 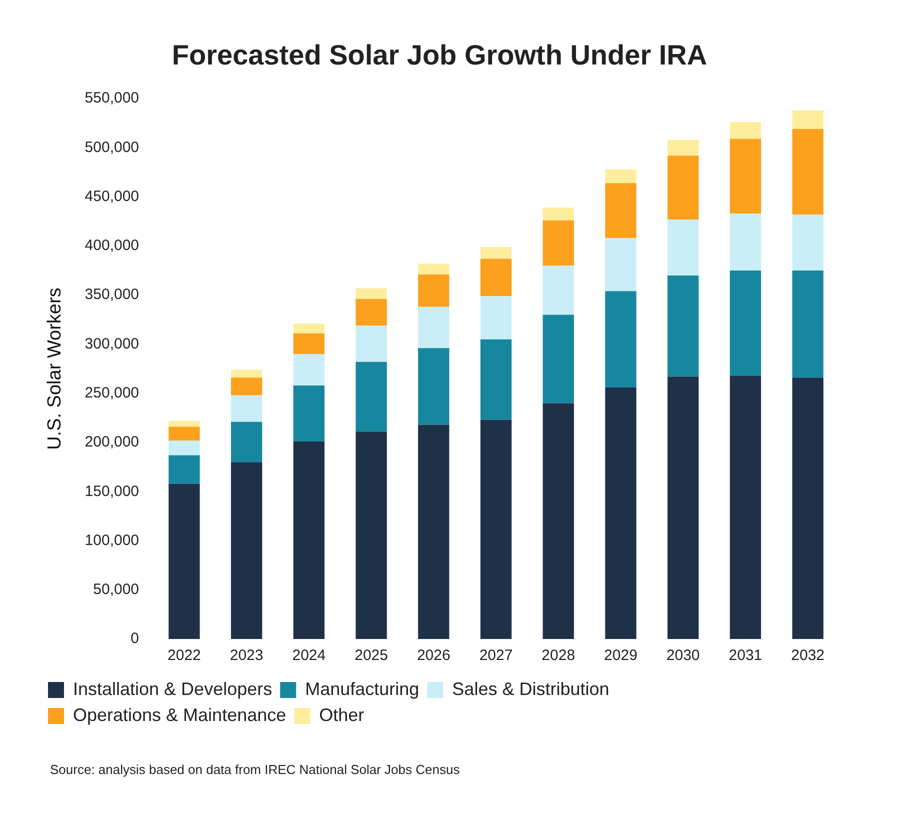 I want to click on source-note: Source: analysis based on data from IREC National Solar Jobs Census, so click(x=255, y=769).